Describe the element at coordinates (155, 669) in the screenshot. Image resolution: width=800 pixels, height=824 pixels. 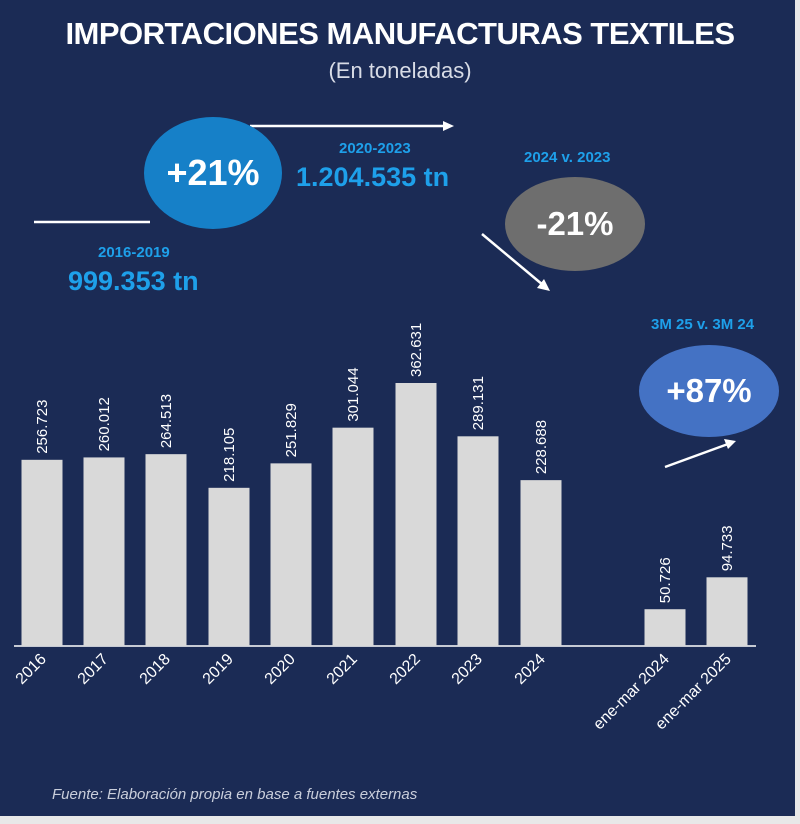
I see `x-tick-label: 2018` at that location.